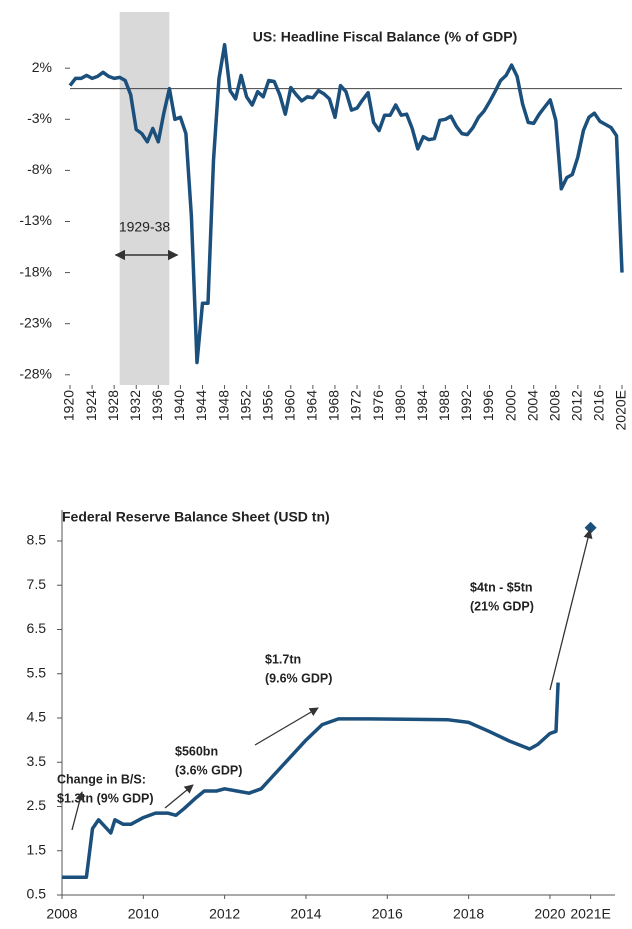 Image resolution: width=632 pixels, height=929 pixels. What do you see at coordinates (37, 849) in the screenshot?
I see `y-tick-label: 1.5` at bounding box center [37, 849].